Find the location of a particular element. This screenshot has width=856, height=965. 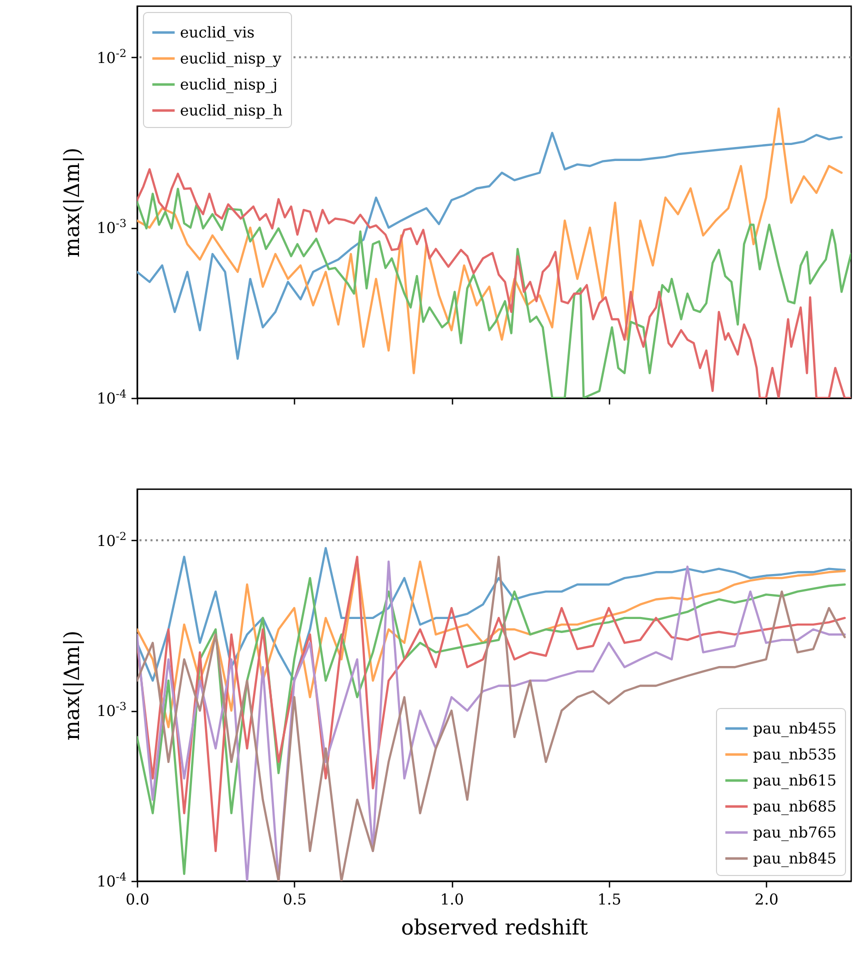

legend-label: pau_nb535 is located at coordinates (795, 755).